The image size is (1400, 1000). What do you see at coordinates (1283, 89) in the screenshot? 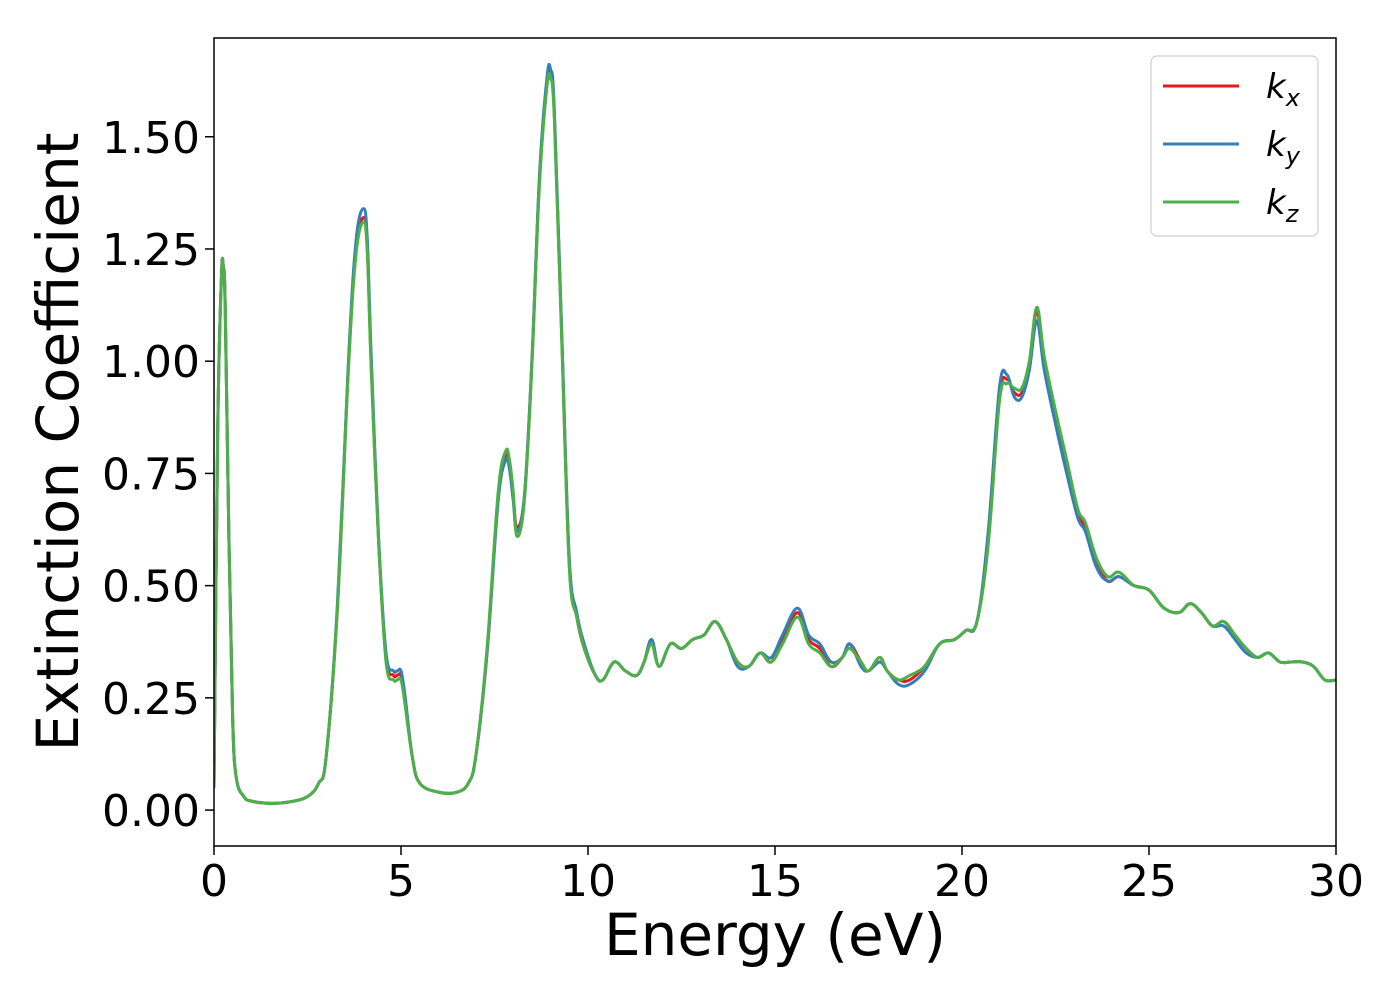
I see `legend-label-kx: kx` at bounding box center [1283, 89].